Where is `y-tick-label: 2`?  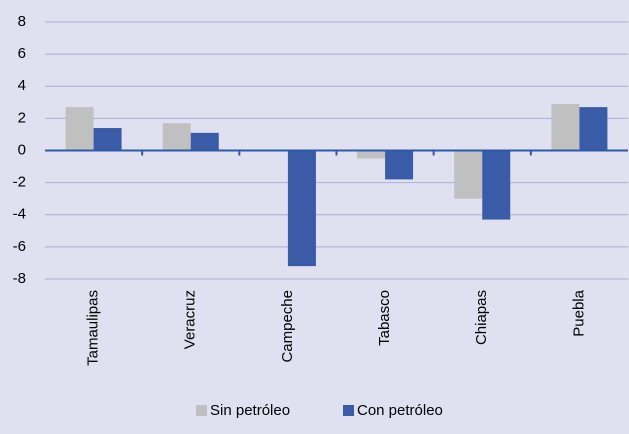
y-tick-label: 2 is located at coordinates (22, 117).